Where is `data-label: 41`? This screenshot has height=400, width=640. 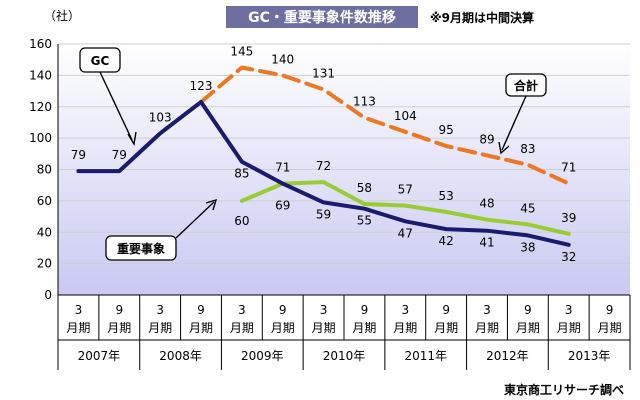 data-label: 41 is located at coordinates (486, 243).